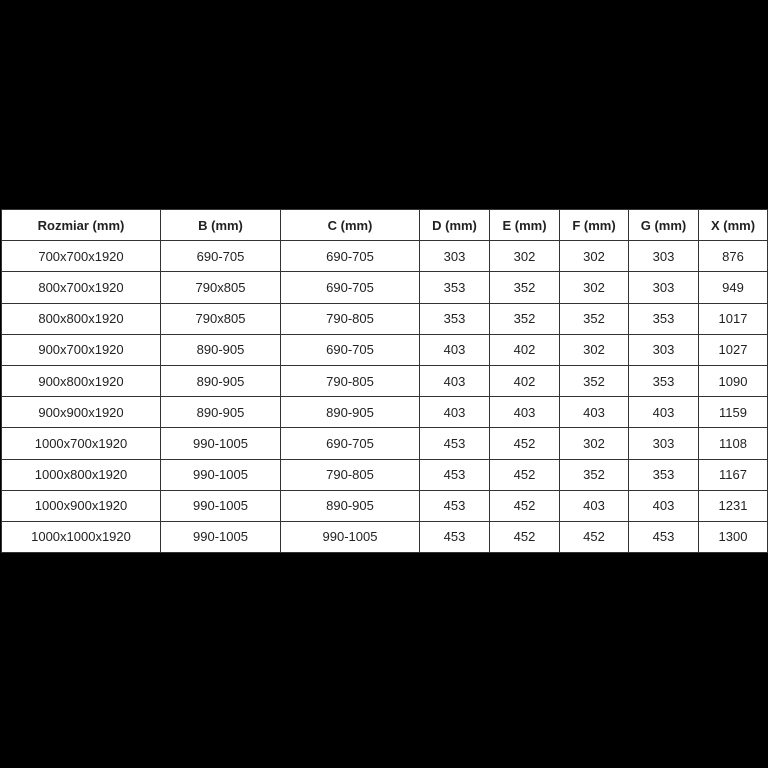 The height and width of the screenshot is (768, 768). What do you see at coordinates (733, 318) in the screenshot?
I see `table-cell: 1017` at bounding box center [733, 318].